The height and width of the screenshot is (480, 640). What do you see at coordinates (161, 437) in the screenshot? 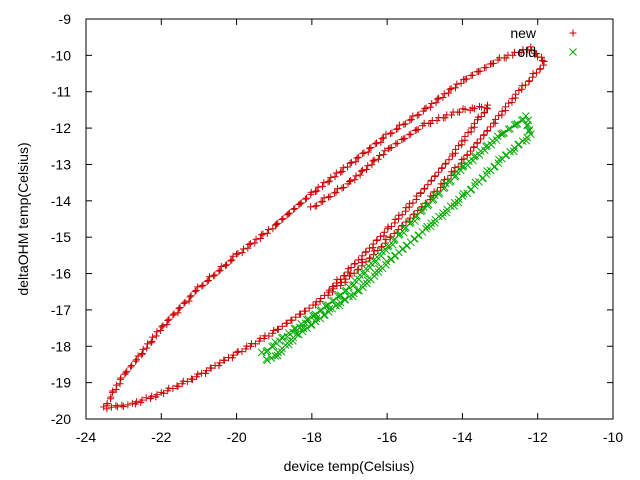
I see `x-tick-label: -22` at bounding box center [161, 437].